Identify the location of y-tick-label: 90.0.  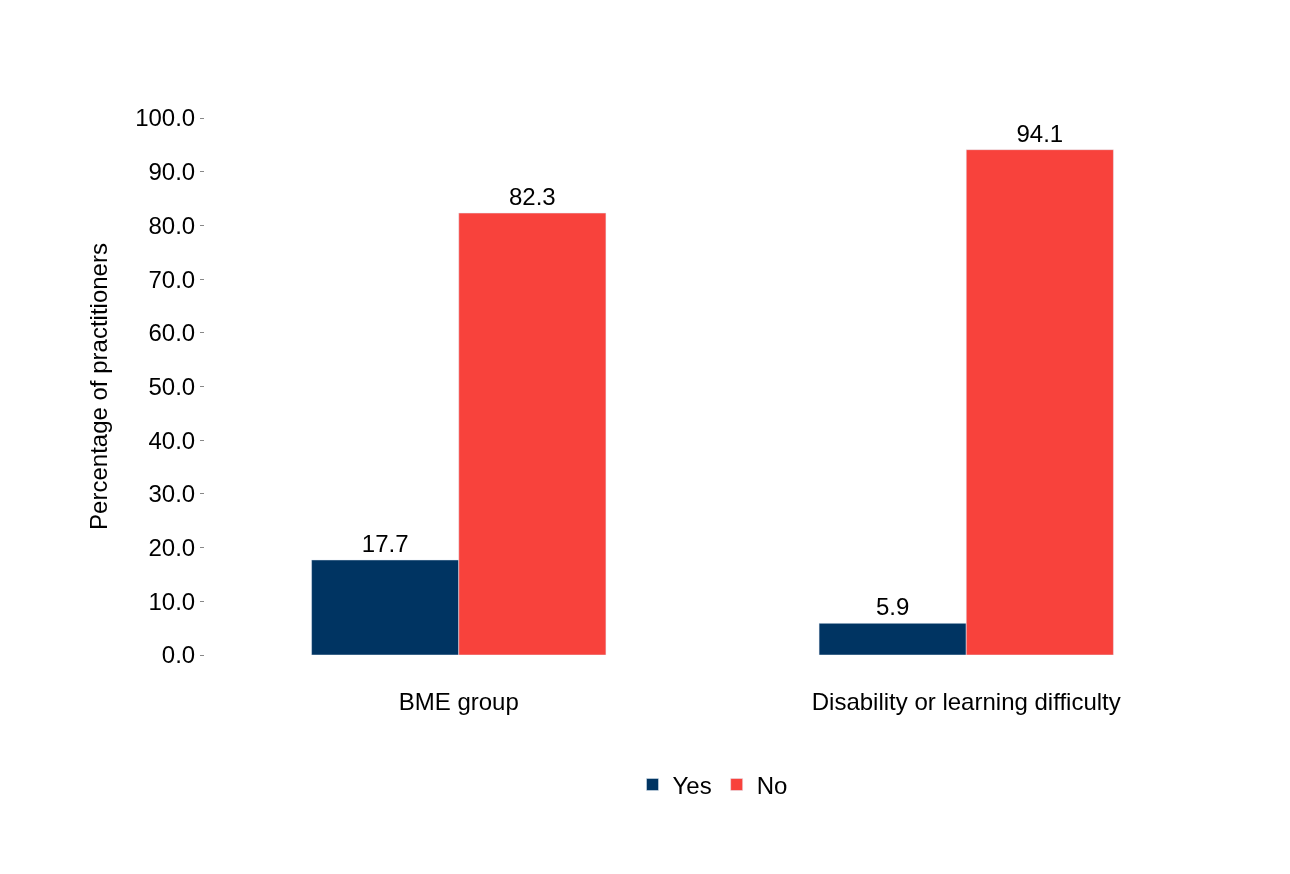
(172, 172).